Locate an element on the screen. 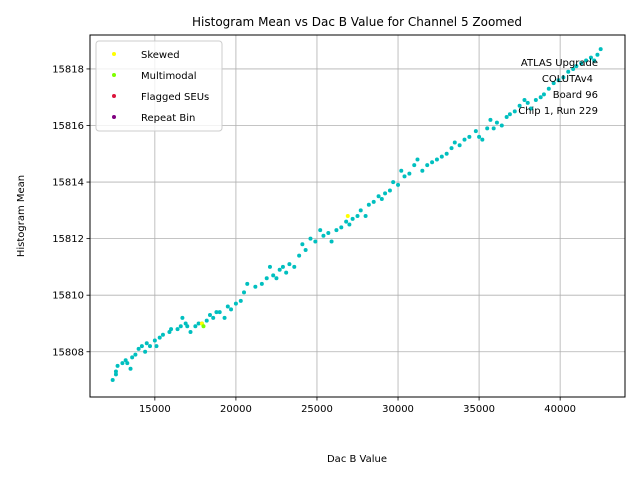 Image resolution: width=640 pixels, height=480 pixels. y-tick-label: 15810 is located at coordinates (68, 296).